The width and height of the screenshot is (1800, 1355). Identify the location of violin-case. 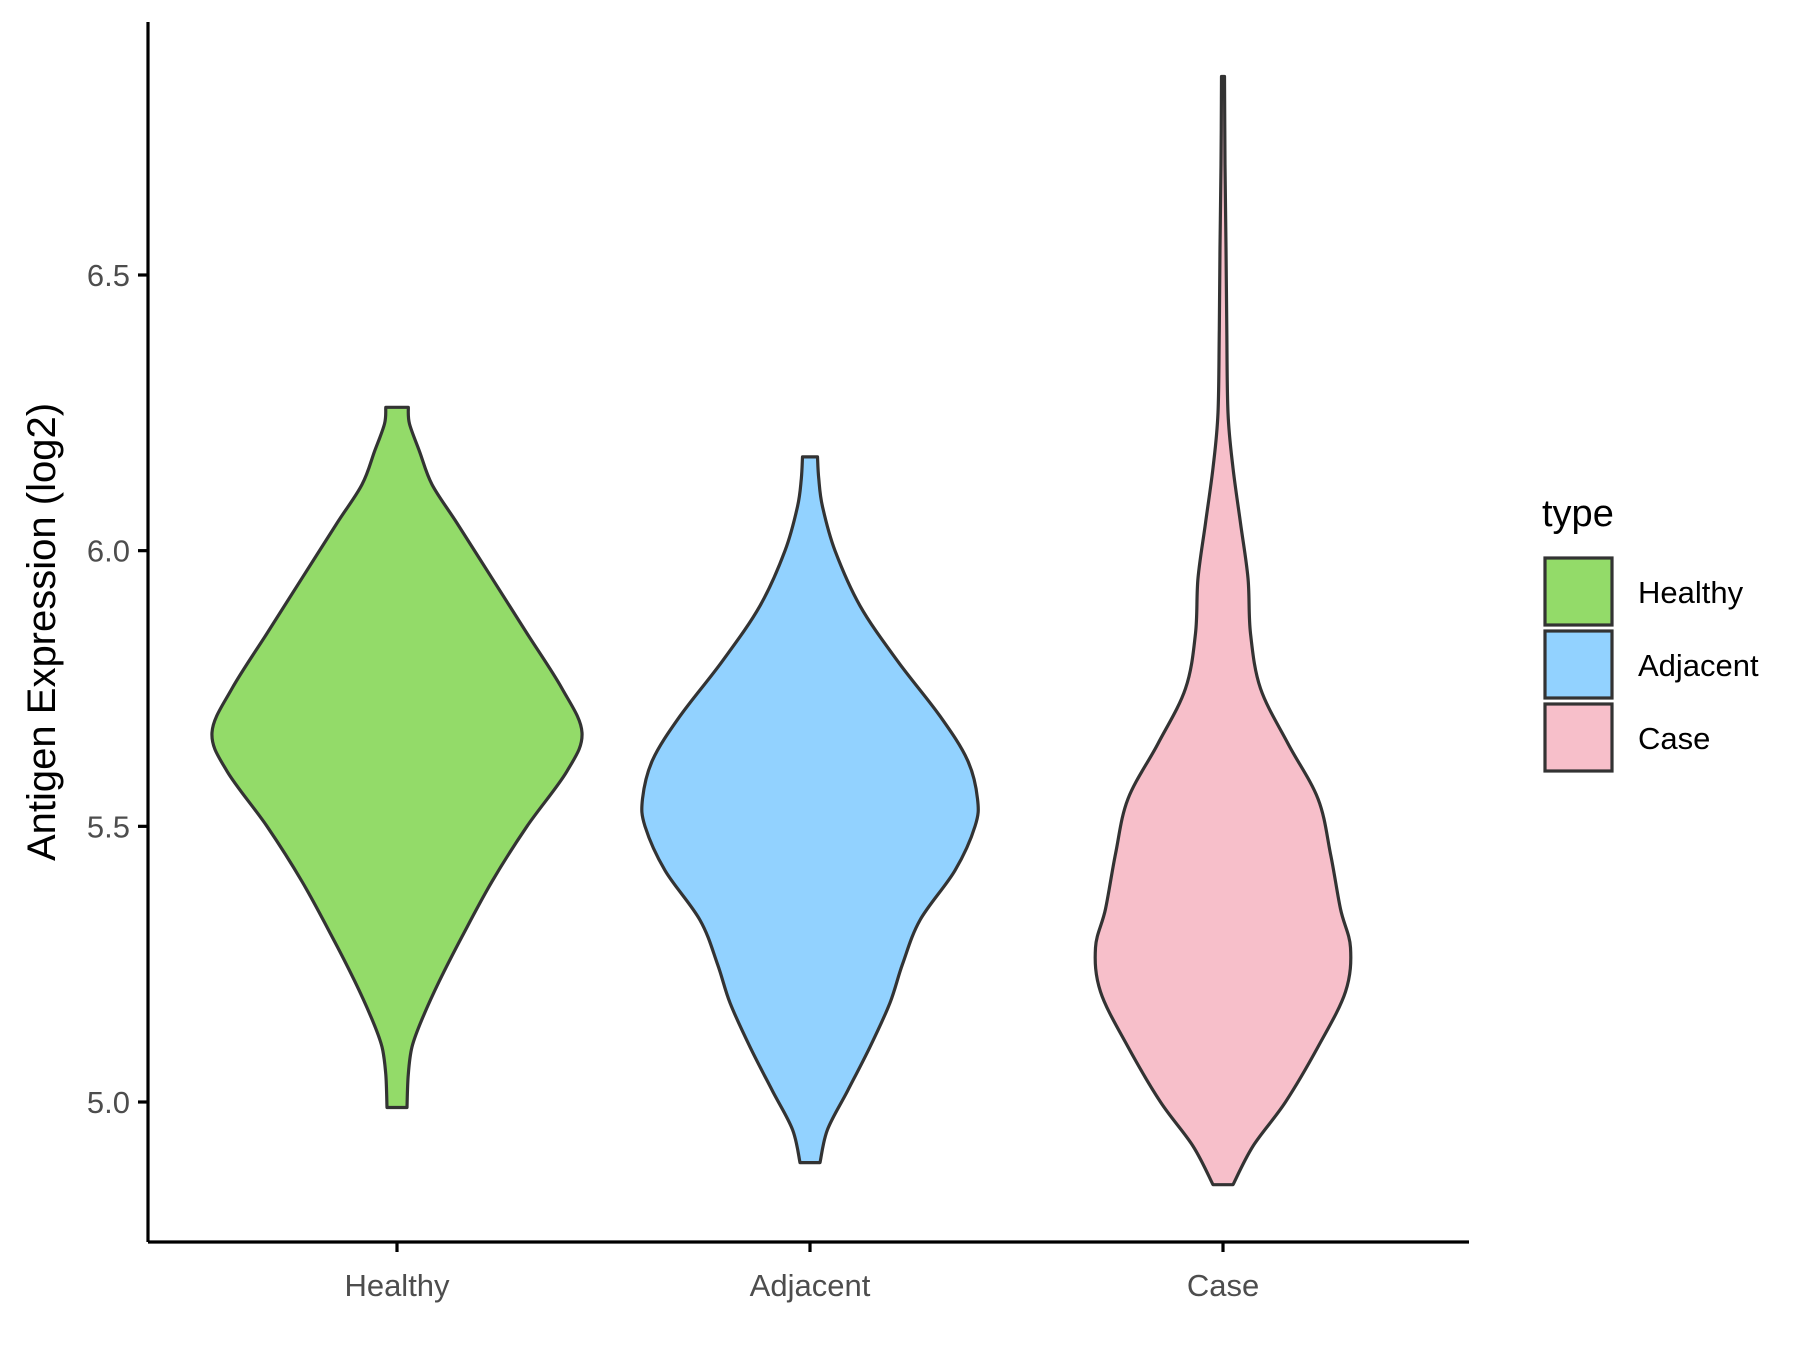
(1223, 630).